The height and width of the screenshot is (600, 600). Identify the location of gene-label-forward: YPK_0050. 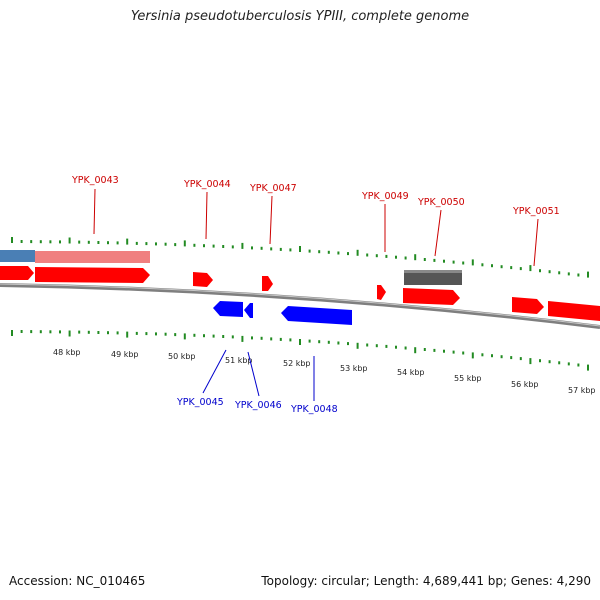
(441, 202).